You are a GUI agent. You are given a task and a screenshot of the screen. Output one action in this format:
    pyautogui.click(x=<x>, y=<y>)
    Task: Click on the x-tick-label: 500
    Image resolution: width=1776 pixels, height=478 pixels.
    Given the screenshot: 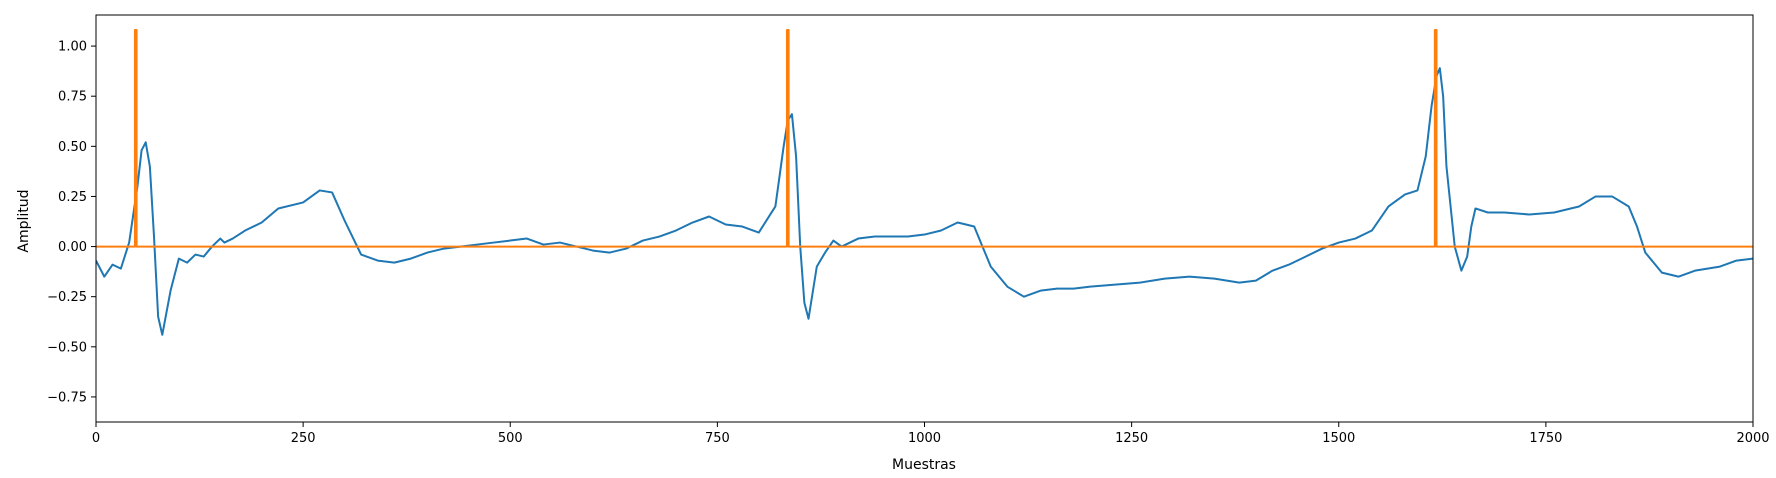 What is the action you would take?
    pyautogui.click(x=510, y=438)
    